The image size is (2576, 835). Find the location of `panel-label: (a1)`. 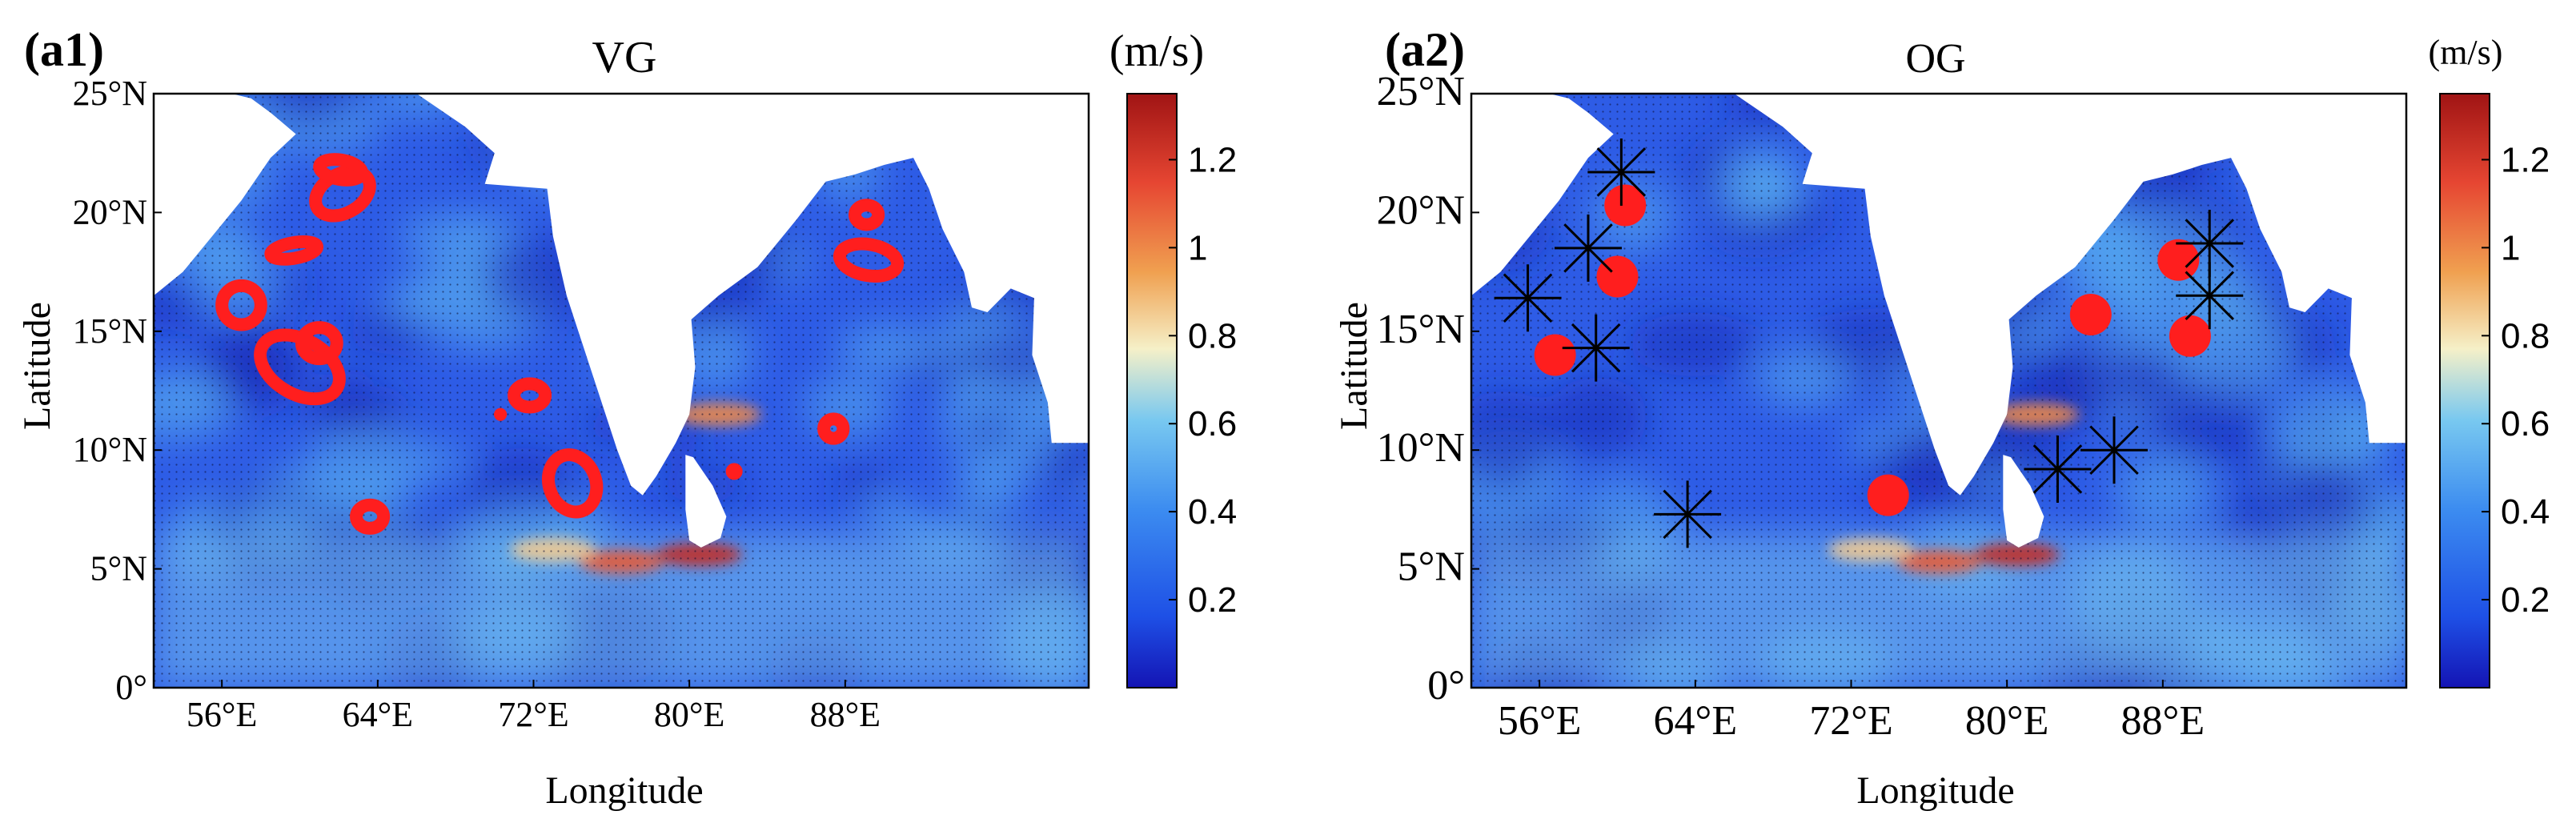

panel-label: (a1) is located at coordinates (64, 49).